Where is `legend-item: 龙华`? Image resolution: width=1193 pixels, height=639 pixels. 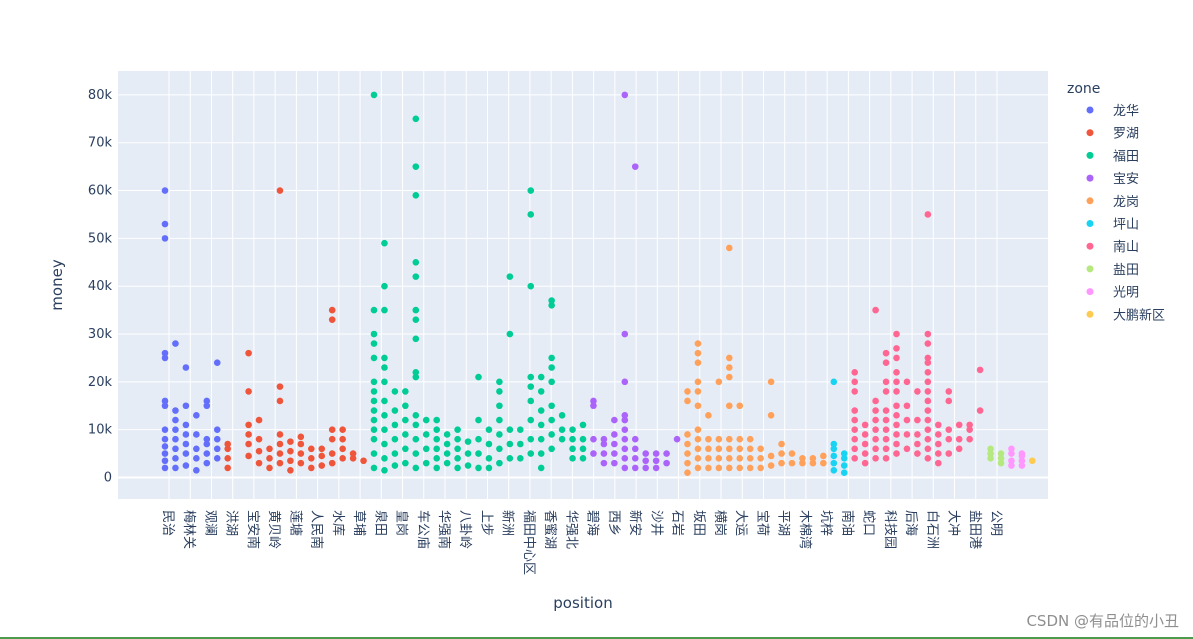 legend-item: 龙华 is located at coordinates (1113, 111).